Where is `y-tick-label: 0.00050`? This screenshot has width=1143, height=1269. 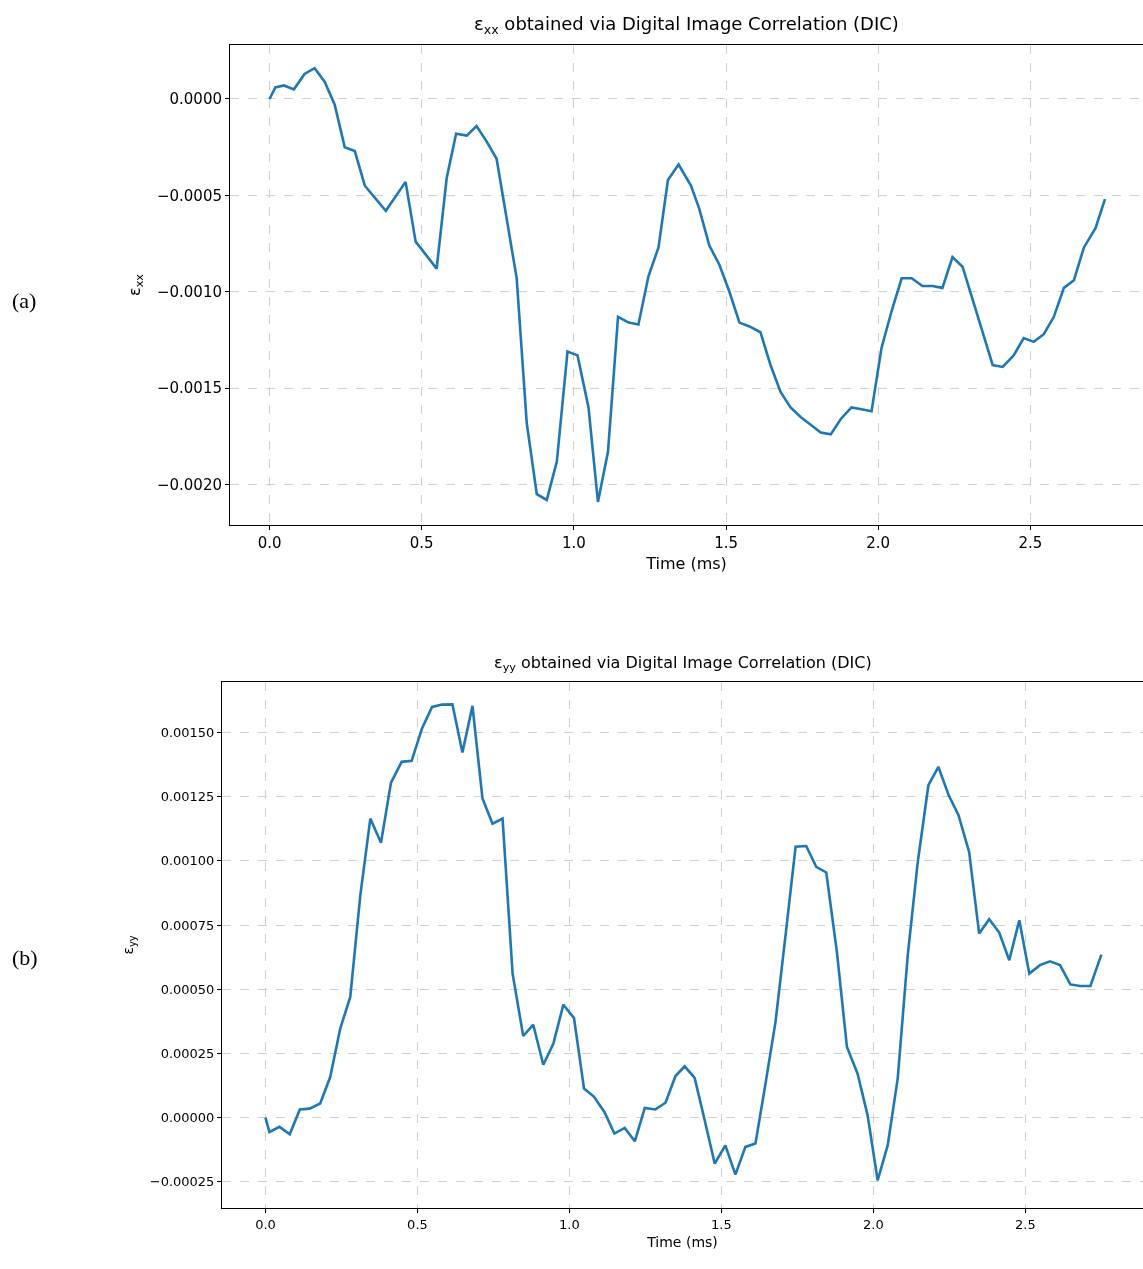
y-tick-label: 0.00050 is located at coordinates (187, 989).